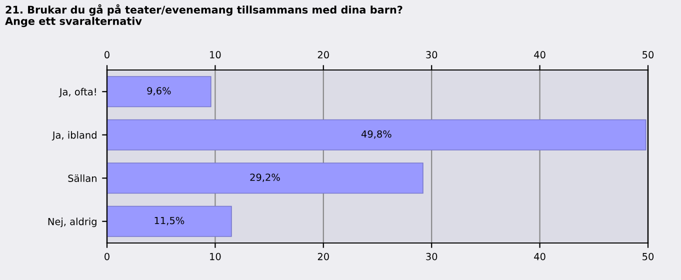 The image size is (681, 280). Describe the element at coordinates (77, 93) in the screenshot. I see `y-tick-label: Ja, ofta!` at that location.